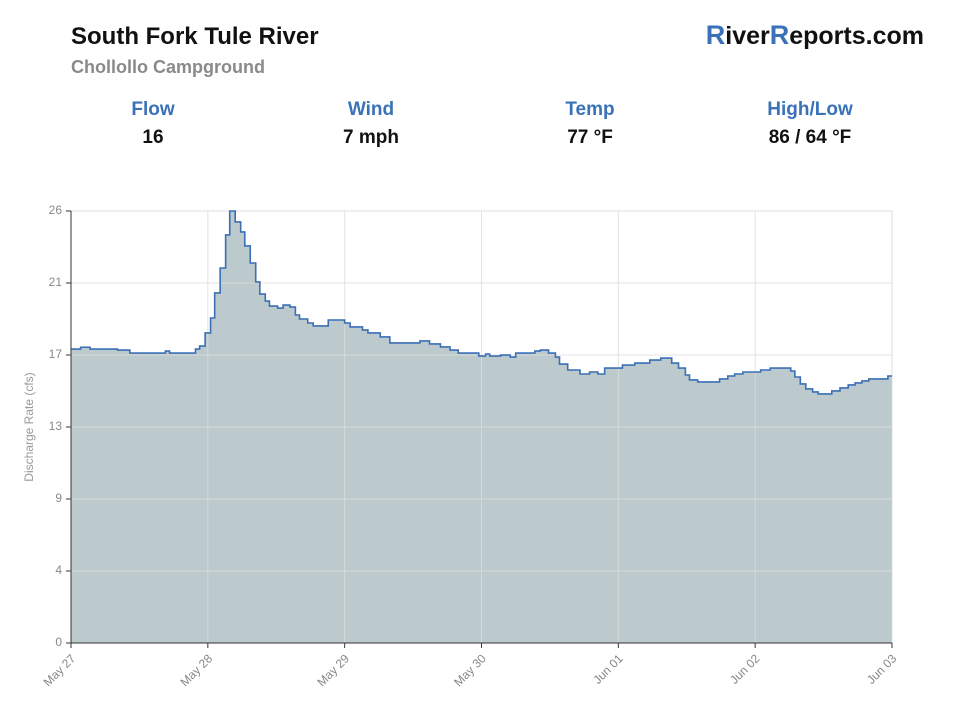 This screenshot has width=960, height=720. I want to click on location-subtitle: Chollollo Campground, so click(168, 67).